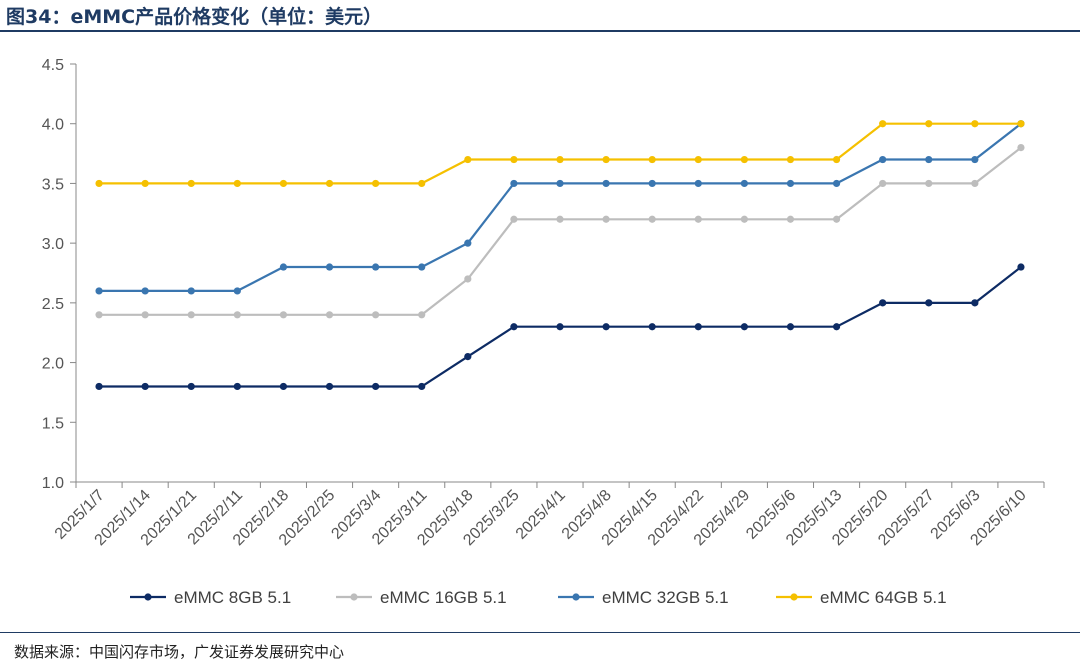 This screenshot has height=666, width=1080. Describe the element at coordinates (540, 31) in the screenshot. I see `title-rule` at that location.